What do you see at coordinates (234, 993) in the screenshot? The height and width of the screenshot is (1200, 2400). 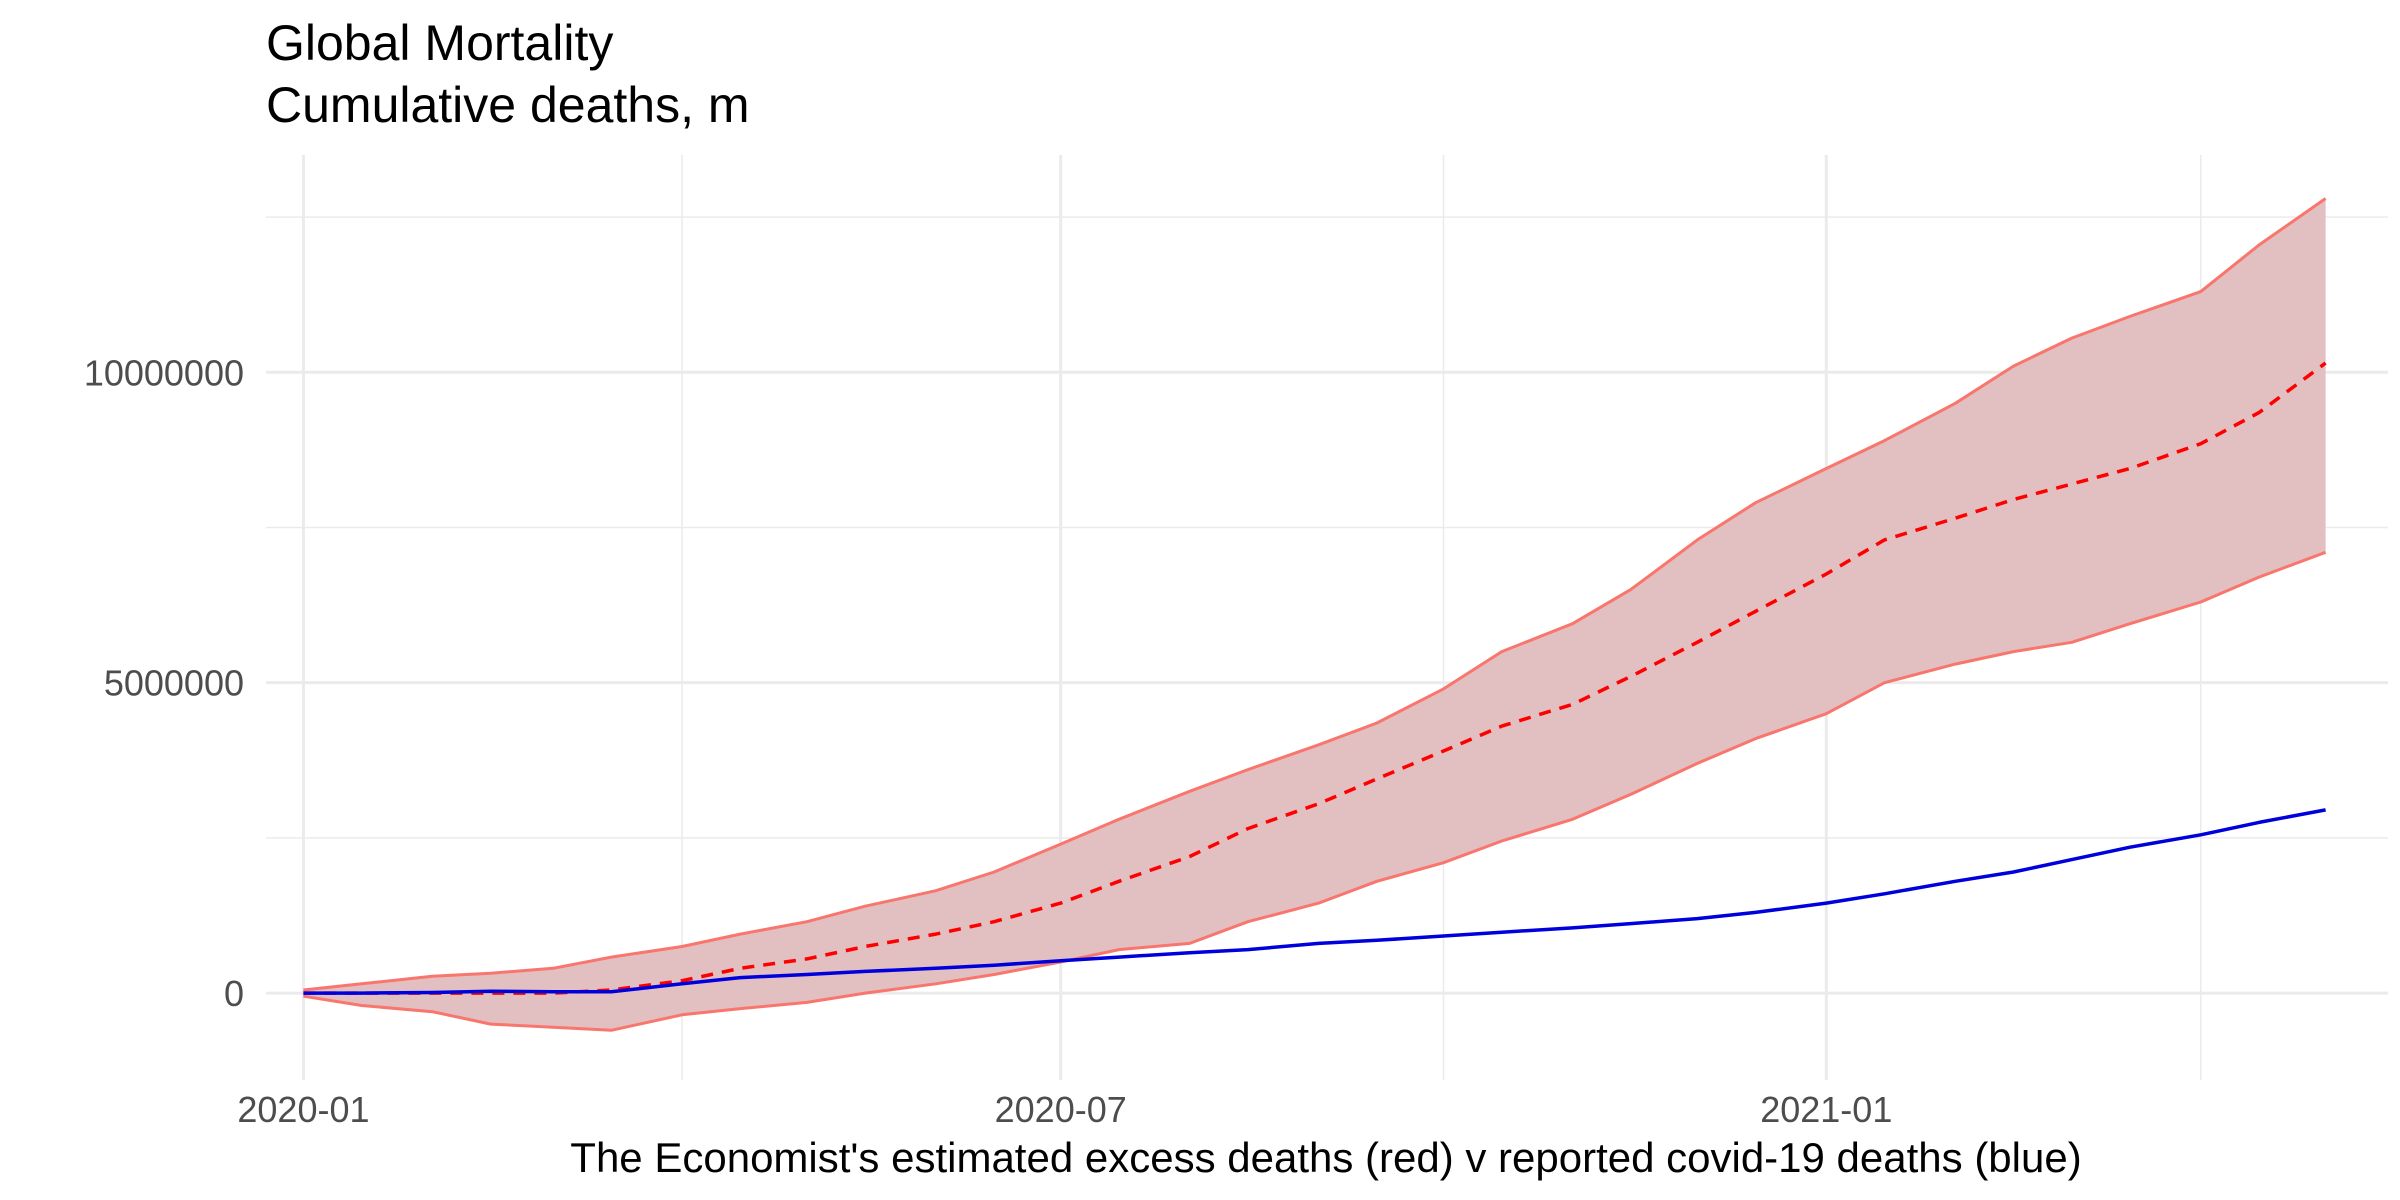 I see `y-tick-label: 0` at bounding box center [234, 993].